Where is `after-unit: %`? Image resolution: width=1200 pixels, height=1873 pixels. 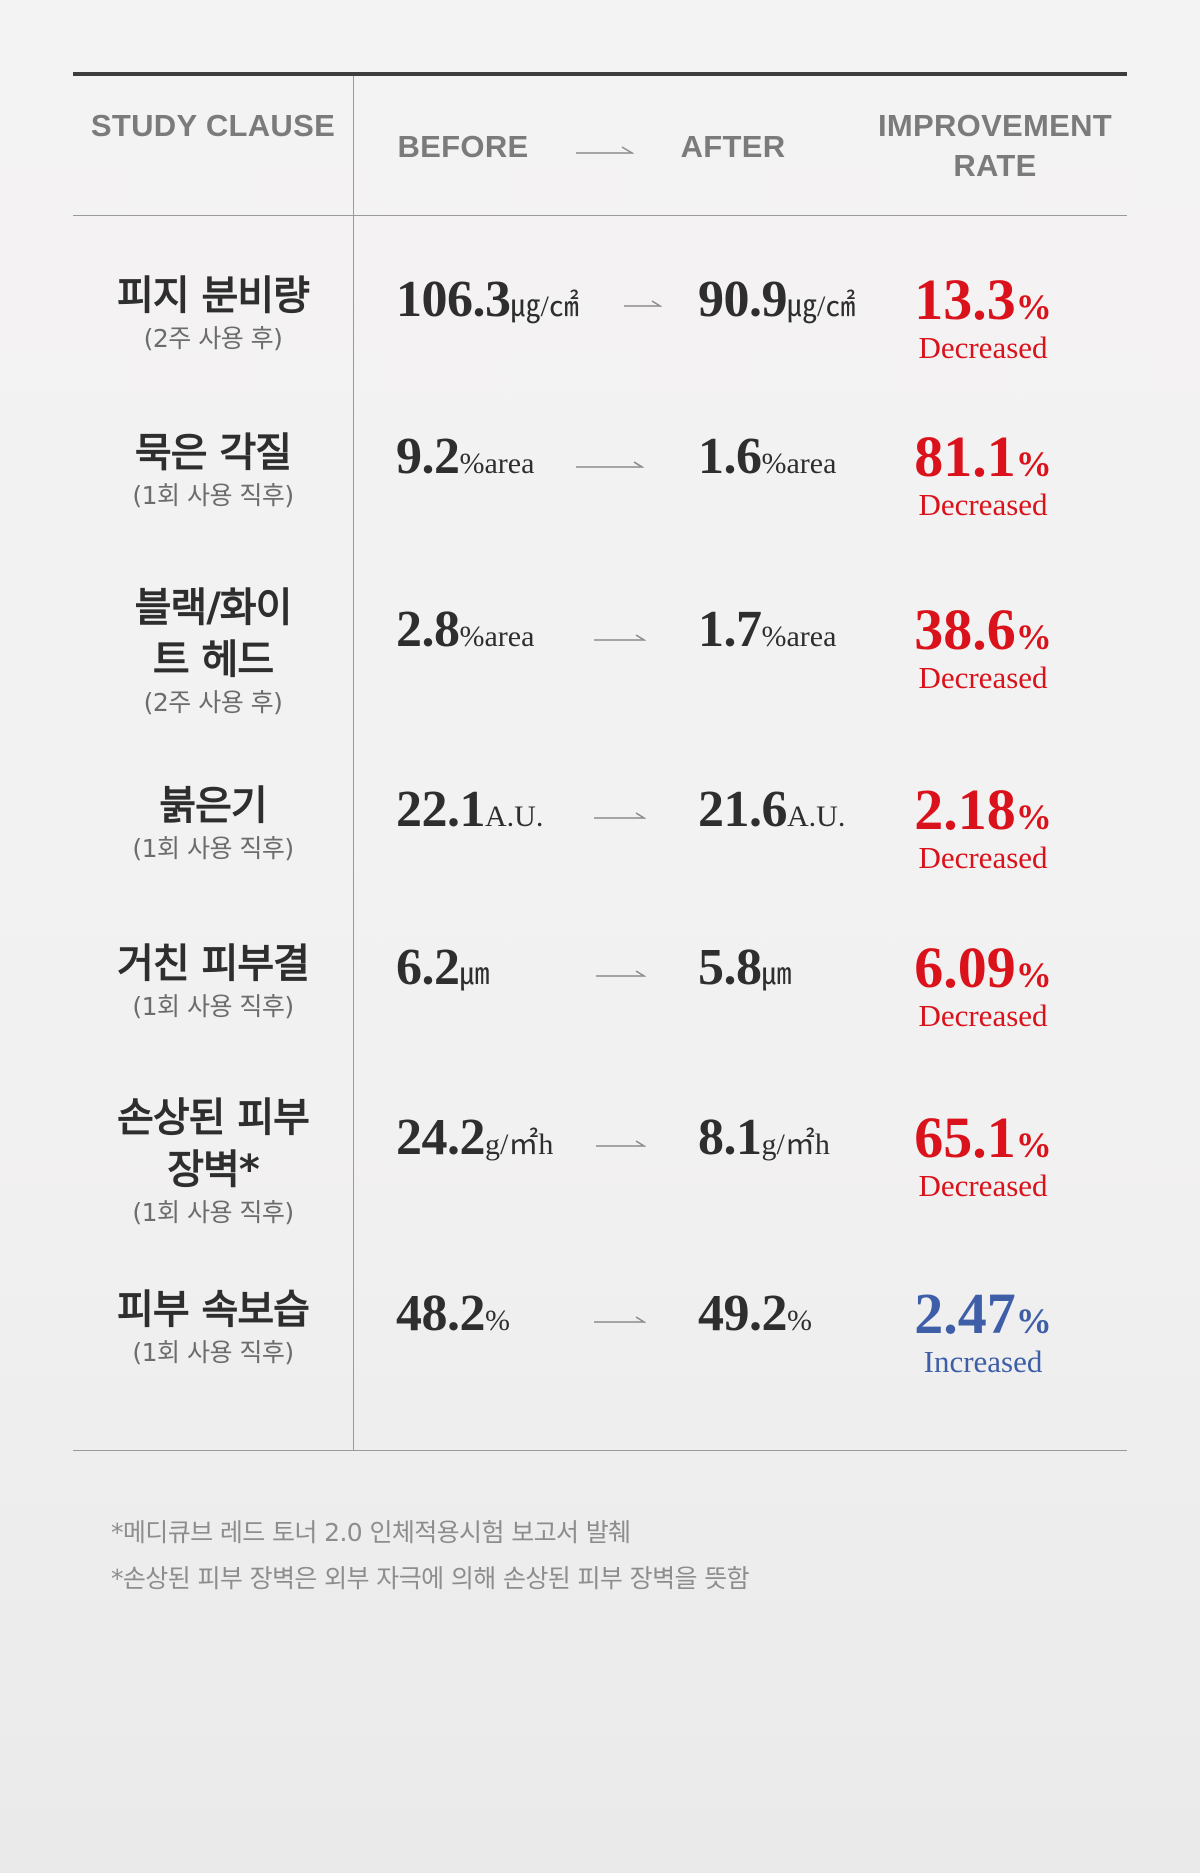
after-unit: % is located at coordinates (799, 1320).